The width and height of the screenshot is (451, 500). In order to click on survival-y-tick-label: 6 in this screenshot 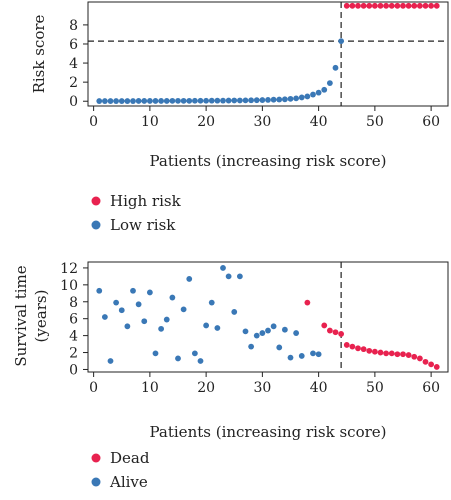, I will do `click(73, 320)`.